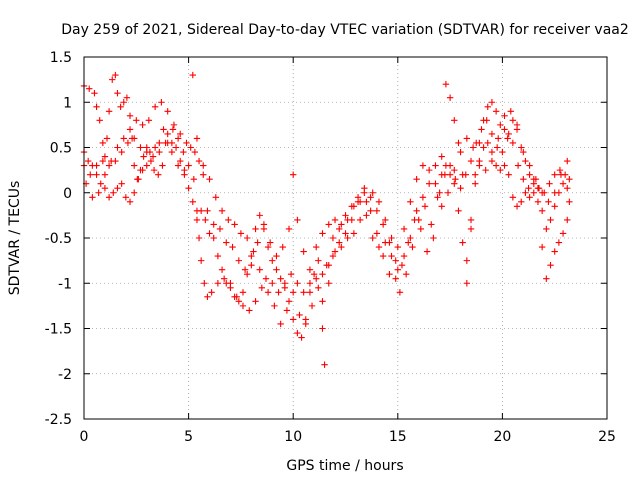 This screenshot has width=640, height=480. Describe the element at coordinates (188, 437) in the screenshot. I see `x-tick-label: 5` at that location.